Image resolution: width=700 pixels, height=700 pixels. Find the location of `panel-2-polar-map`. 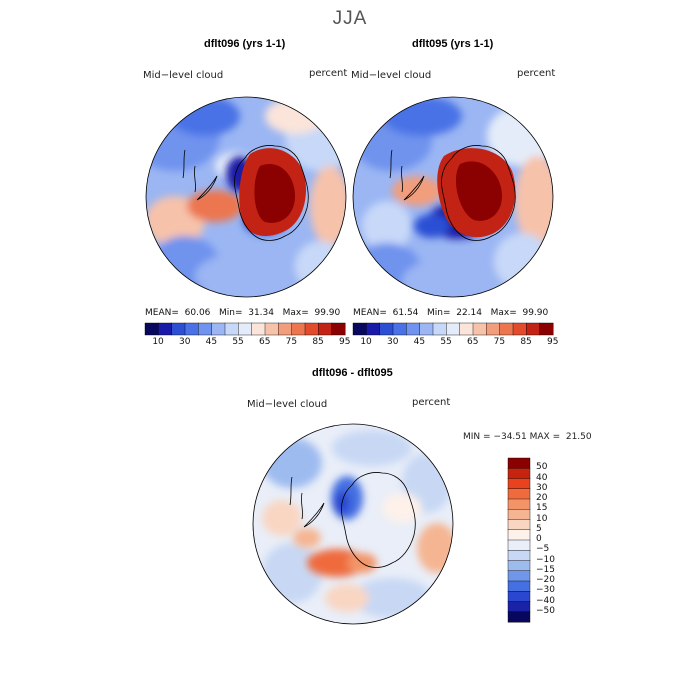

panel-2-polar-map is located at coordinates (453, 197).